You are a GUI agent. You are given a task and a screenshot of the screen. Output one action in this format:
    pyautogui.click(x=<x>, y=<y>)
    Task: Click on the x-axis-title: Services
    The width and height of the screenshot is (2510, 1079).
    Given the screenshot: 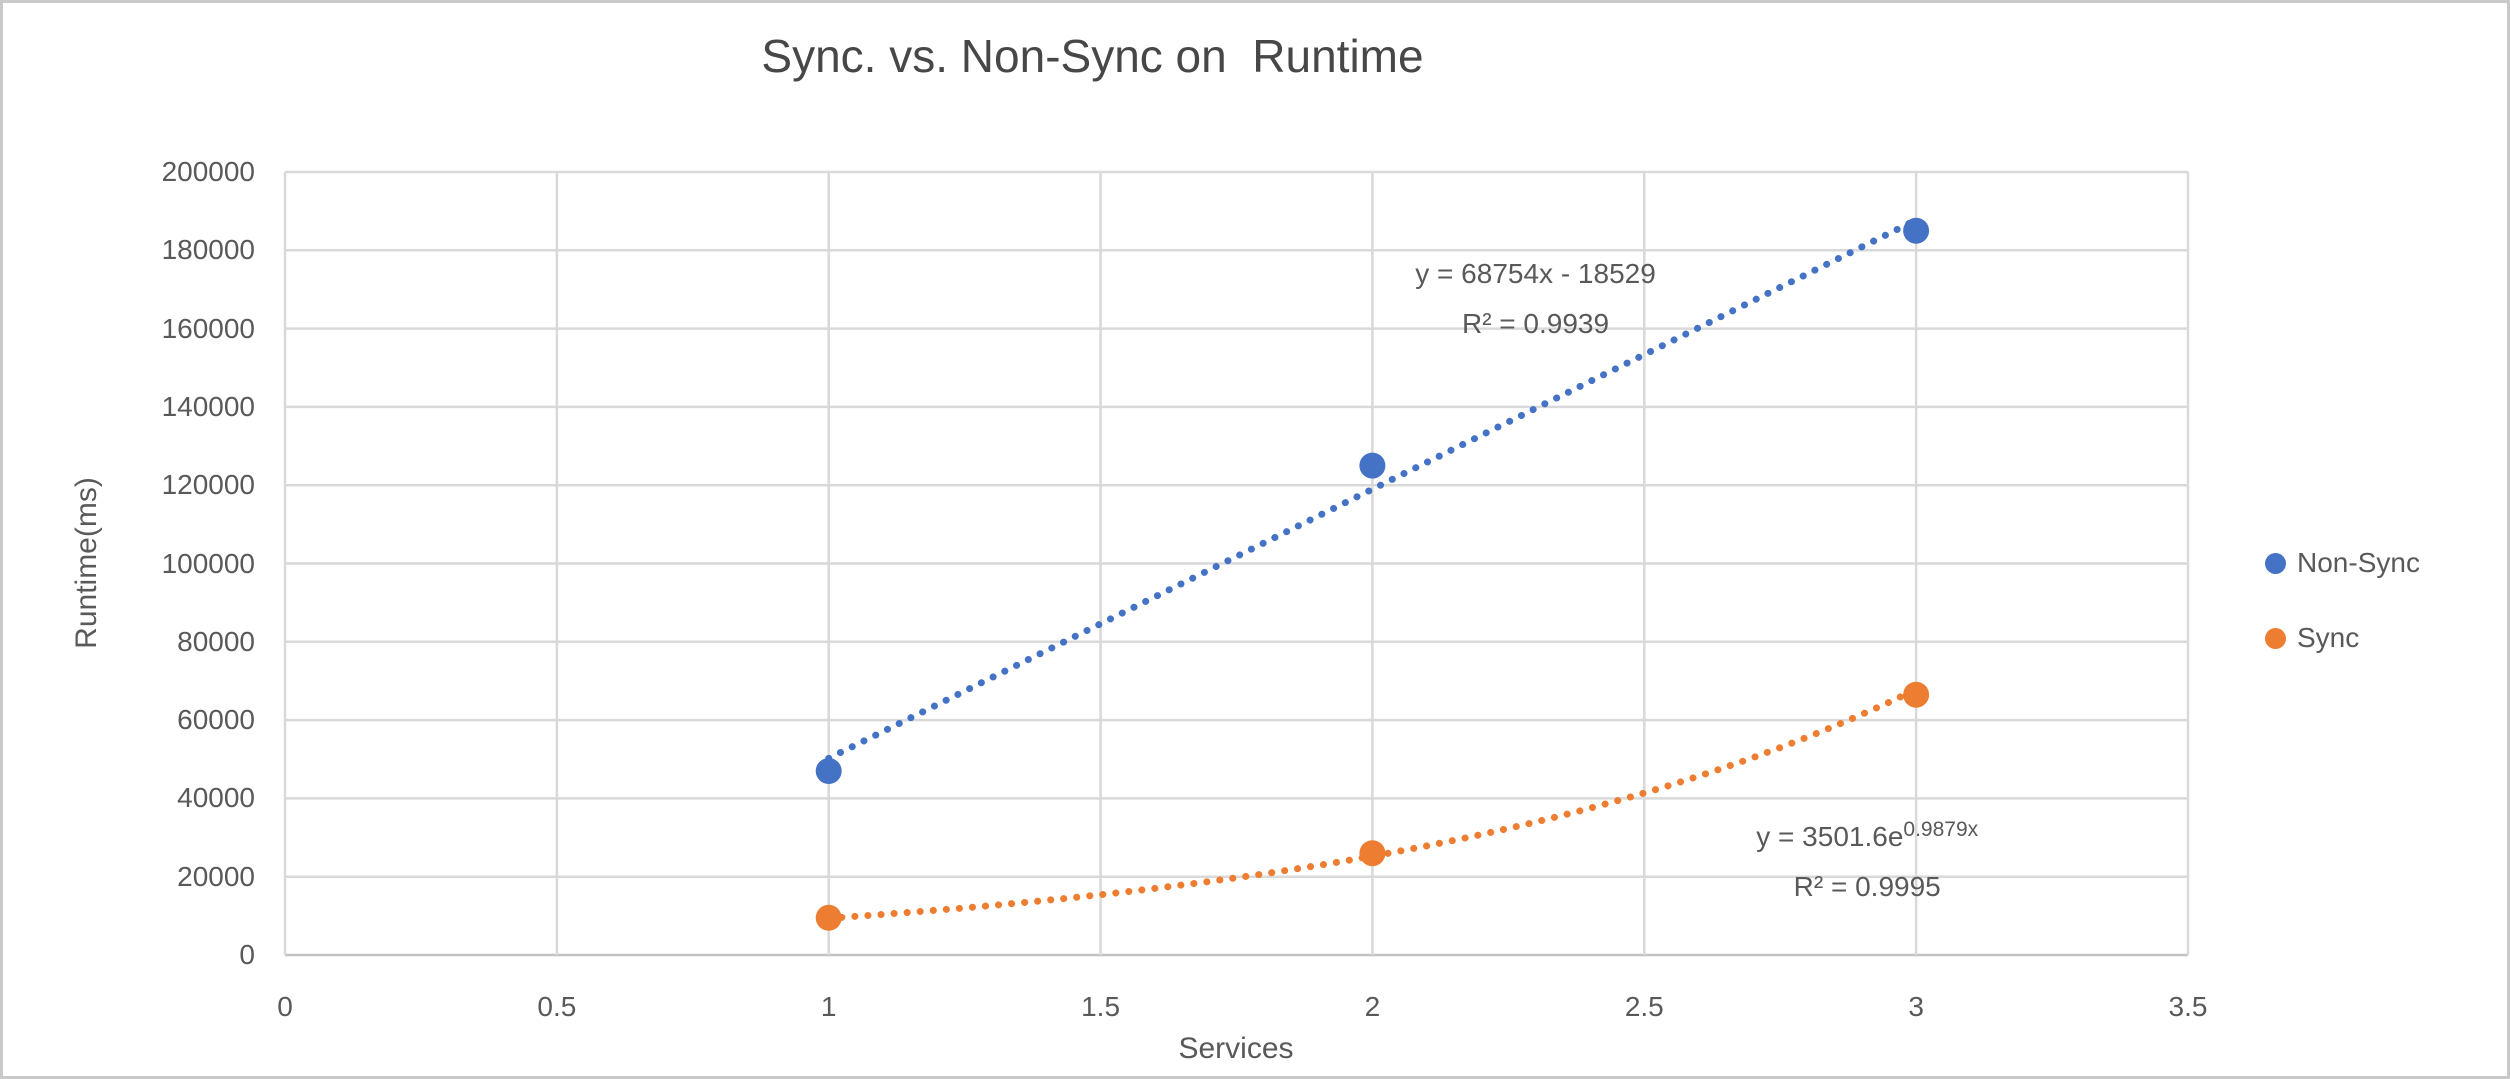 What is the action you would take?
    pyautogui.click(x=1236, y=1048)
    